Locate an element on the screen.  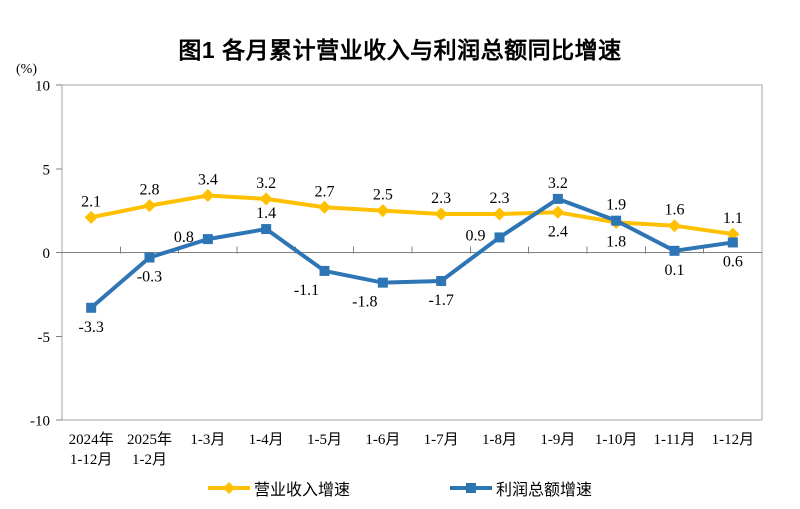
x-axis-category-label: 1-4月 is located at coordinates (266, 440).